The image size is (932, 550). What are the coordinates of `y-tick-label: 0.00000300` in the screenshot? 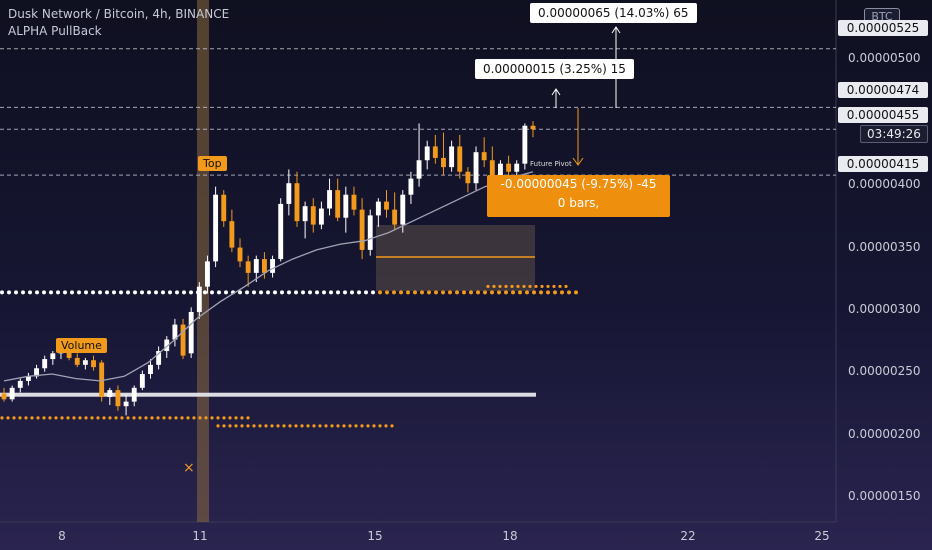 It's located at (884, 309).